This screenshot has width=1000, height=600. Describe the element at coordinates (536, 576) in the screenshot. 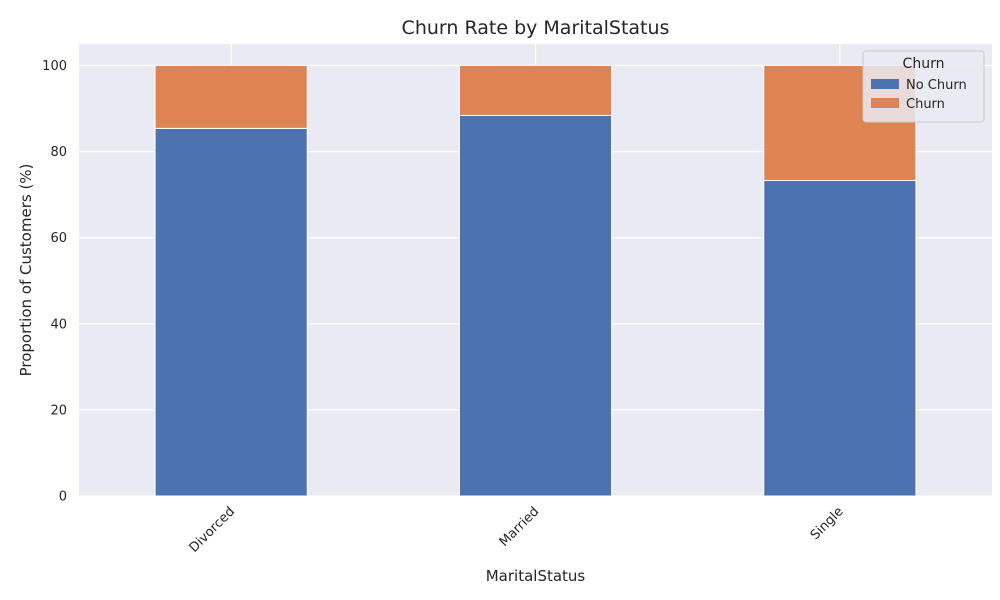

I see `x-axis-label: MaritalStatus` at that location.